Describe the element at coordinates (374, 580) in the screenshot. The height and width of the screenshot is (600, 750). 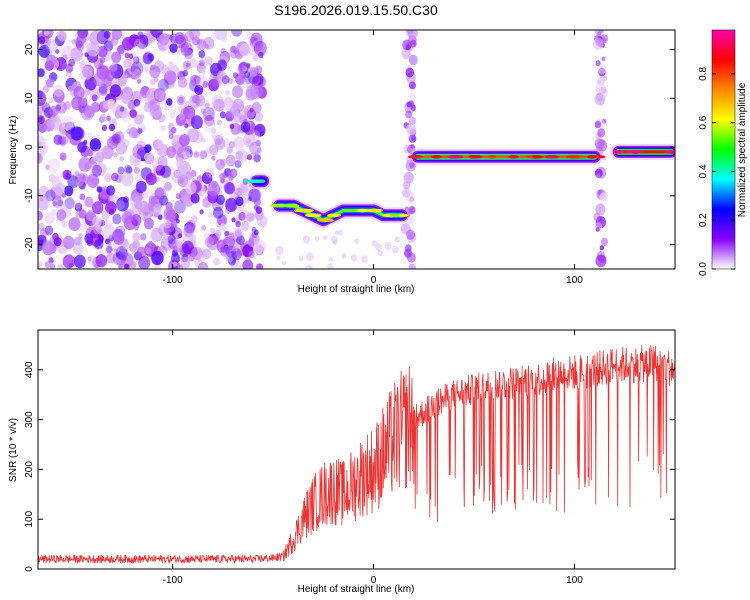
I see `snr-x-tick-label: 0` at that location.